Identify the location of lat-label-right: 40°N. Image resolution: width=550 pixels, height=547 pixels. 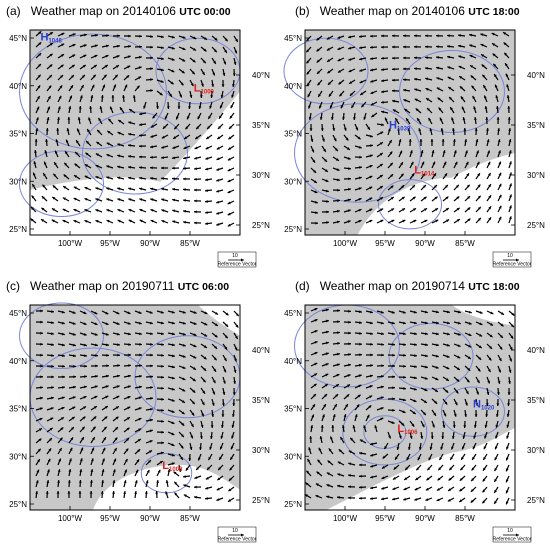
(261, 75).